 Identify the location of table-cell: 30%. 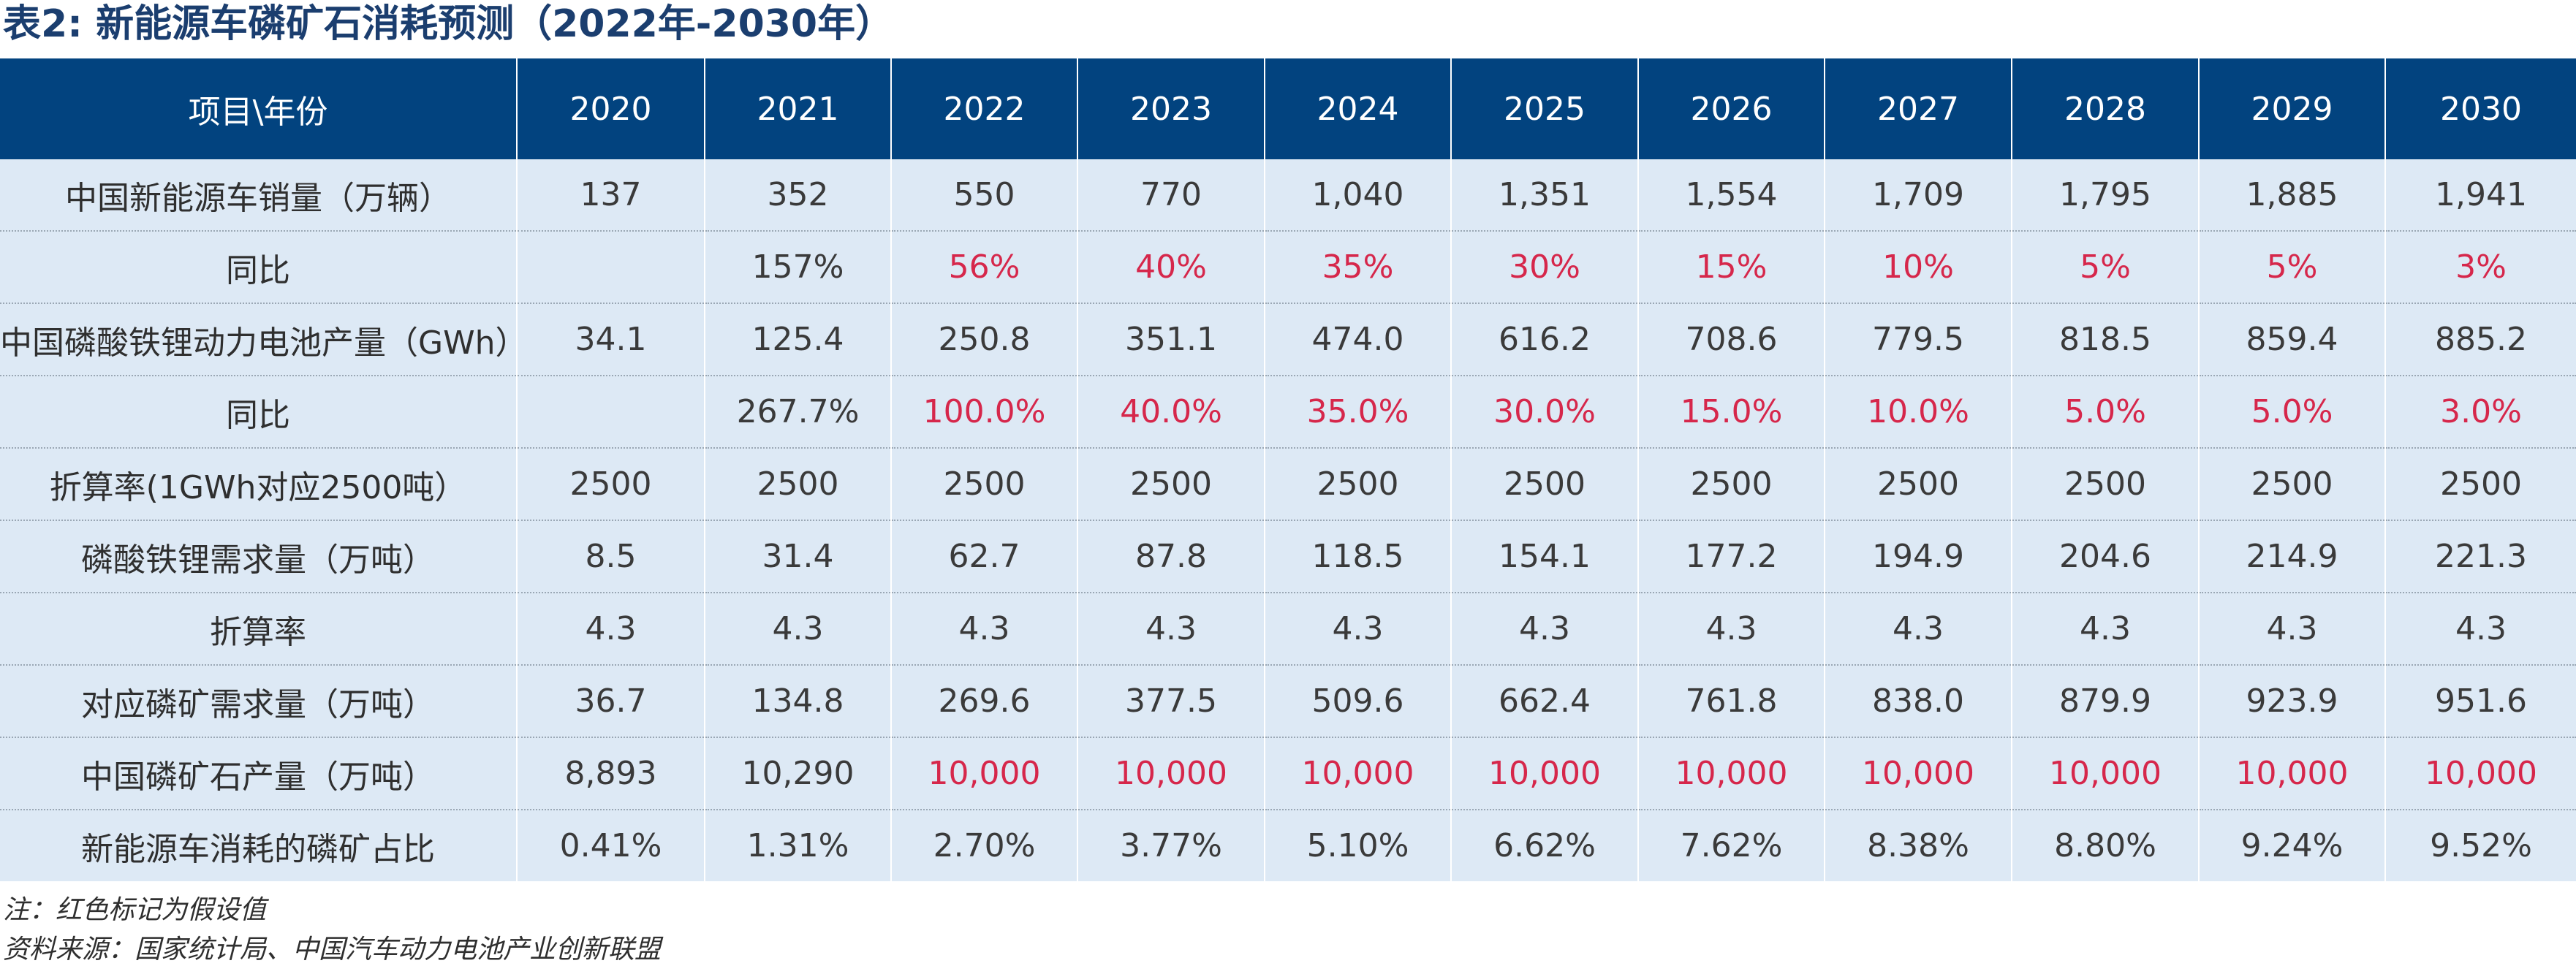
(1545, 267).